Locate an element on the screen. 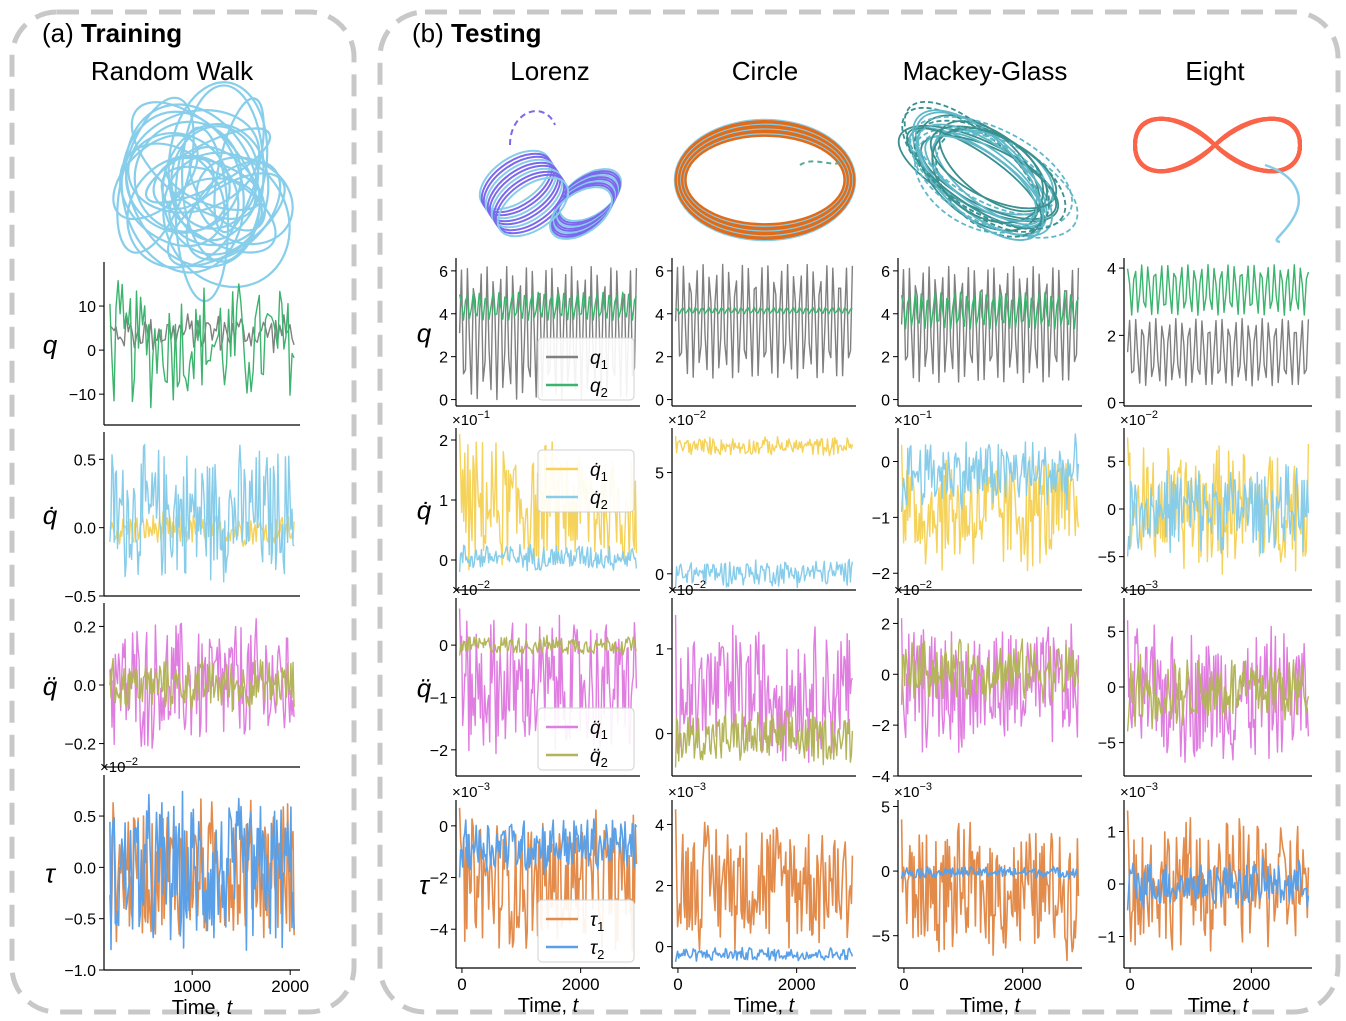 The height and width of the screenshot is (1021, 1346). y-axis-label: τ is located at coordinates (51, 874).